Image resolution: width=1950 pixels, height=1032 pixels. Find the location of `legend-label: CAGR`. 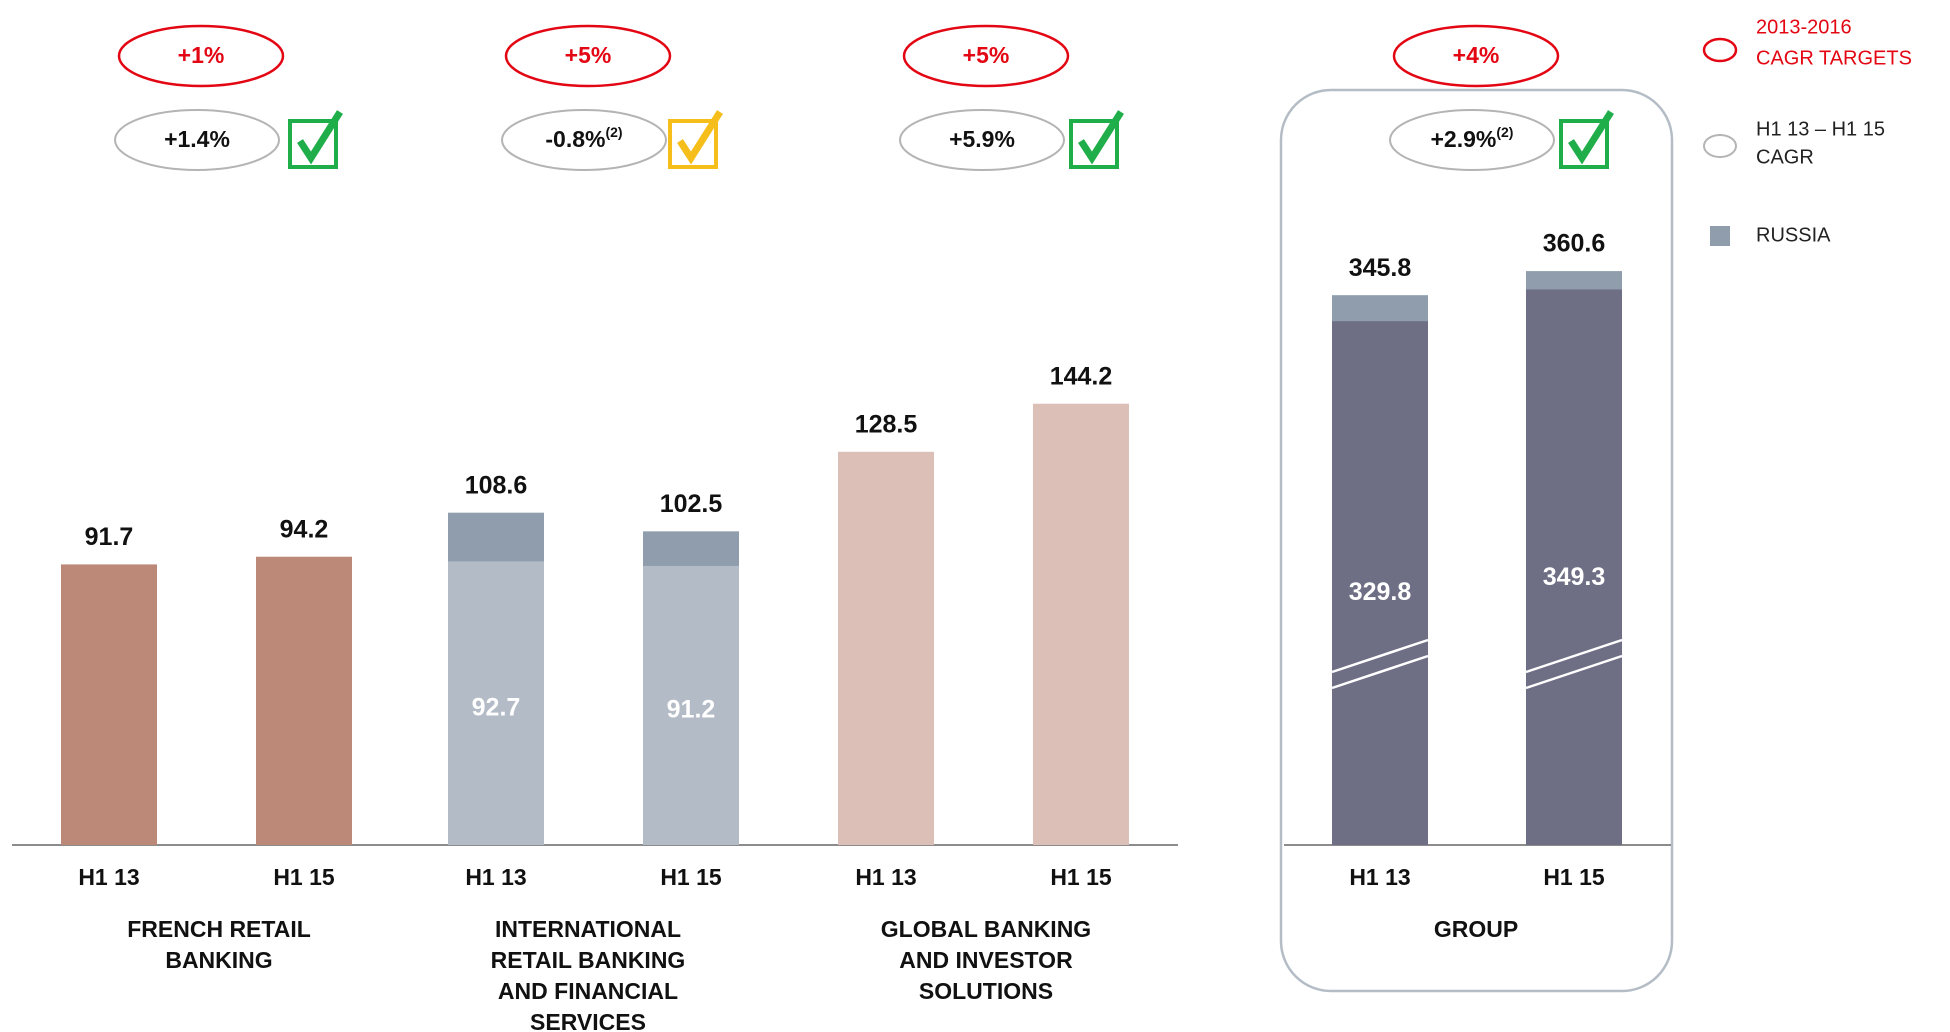

legend-label: CAGR is located at coordinates (1785, 157).